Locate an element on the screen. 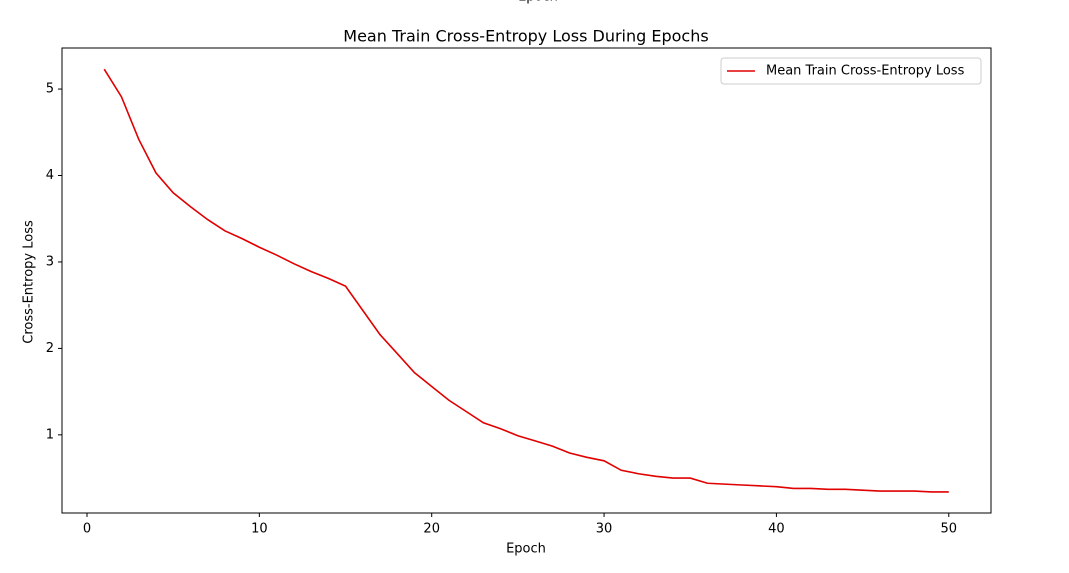  y-tick-label: 3 is located at coordinates (50, 261).